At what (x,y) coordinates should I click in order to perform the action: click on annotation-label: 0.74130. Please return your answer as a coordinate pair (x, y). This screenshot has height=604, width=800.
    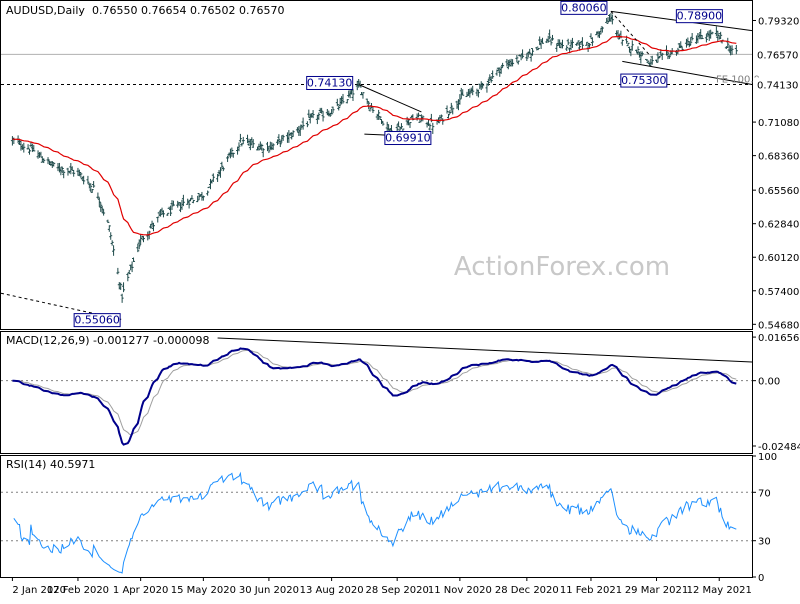
    Looking at the image, I should click on (330, 82).